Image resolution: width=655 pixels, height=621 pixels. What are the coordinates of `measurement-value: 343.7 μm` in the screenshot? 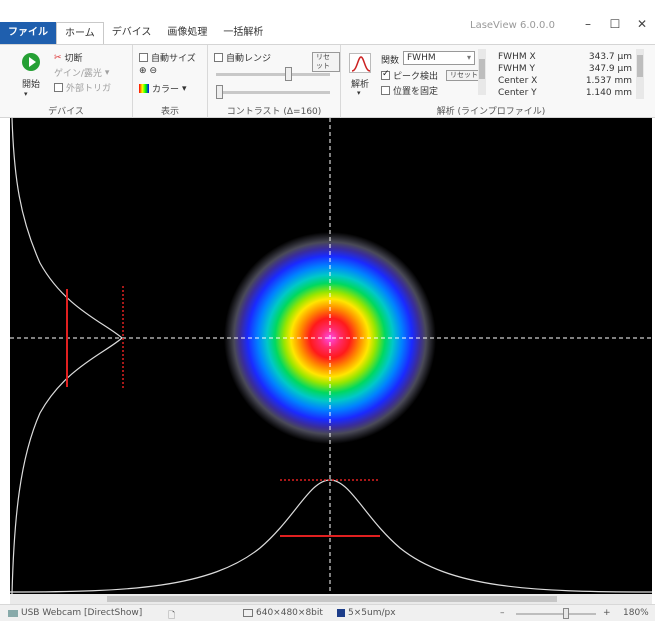 It's located at (610, 57).